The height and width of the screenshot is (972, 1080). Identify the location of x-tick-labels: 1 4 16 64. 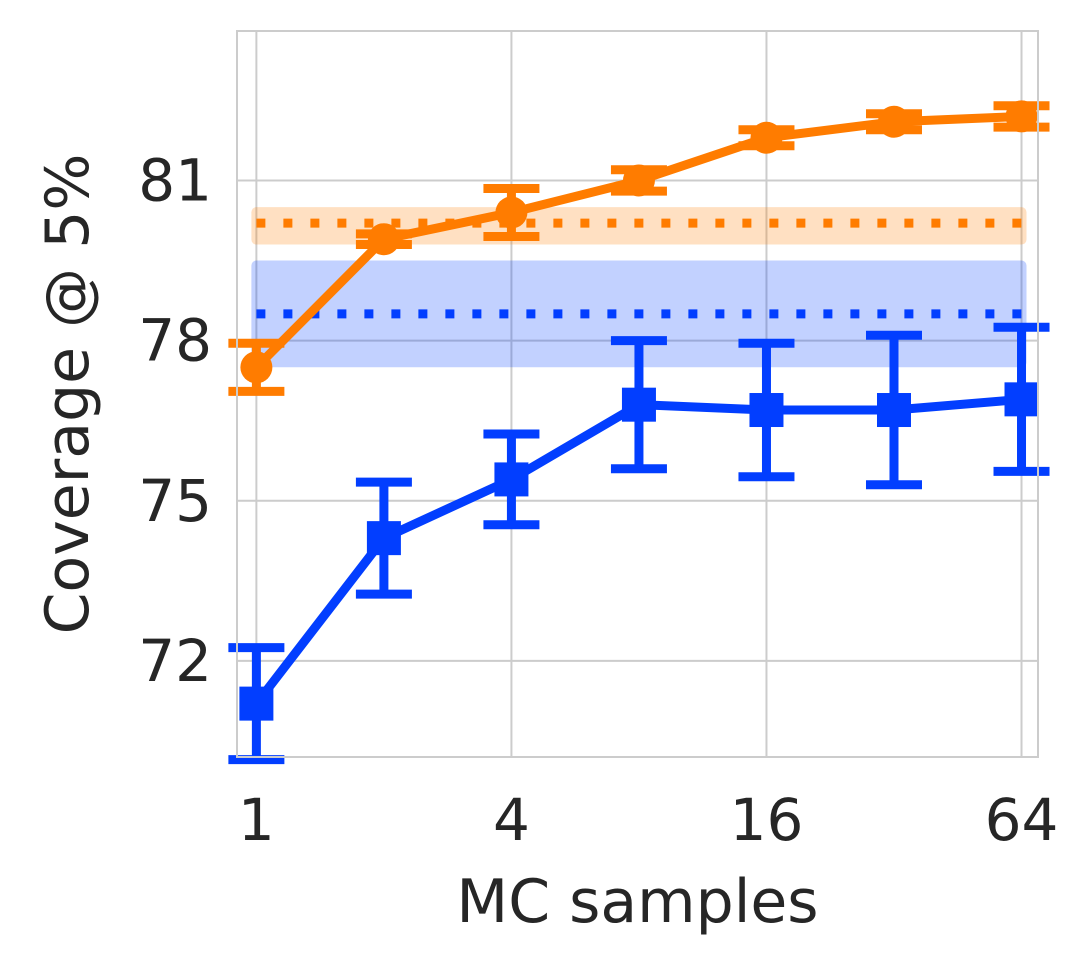
(648, 820).